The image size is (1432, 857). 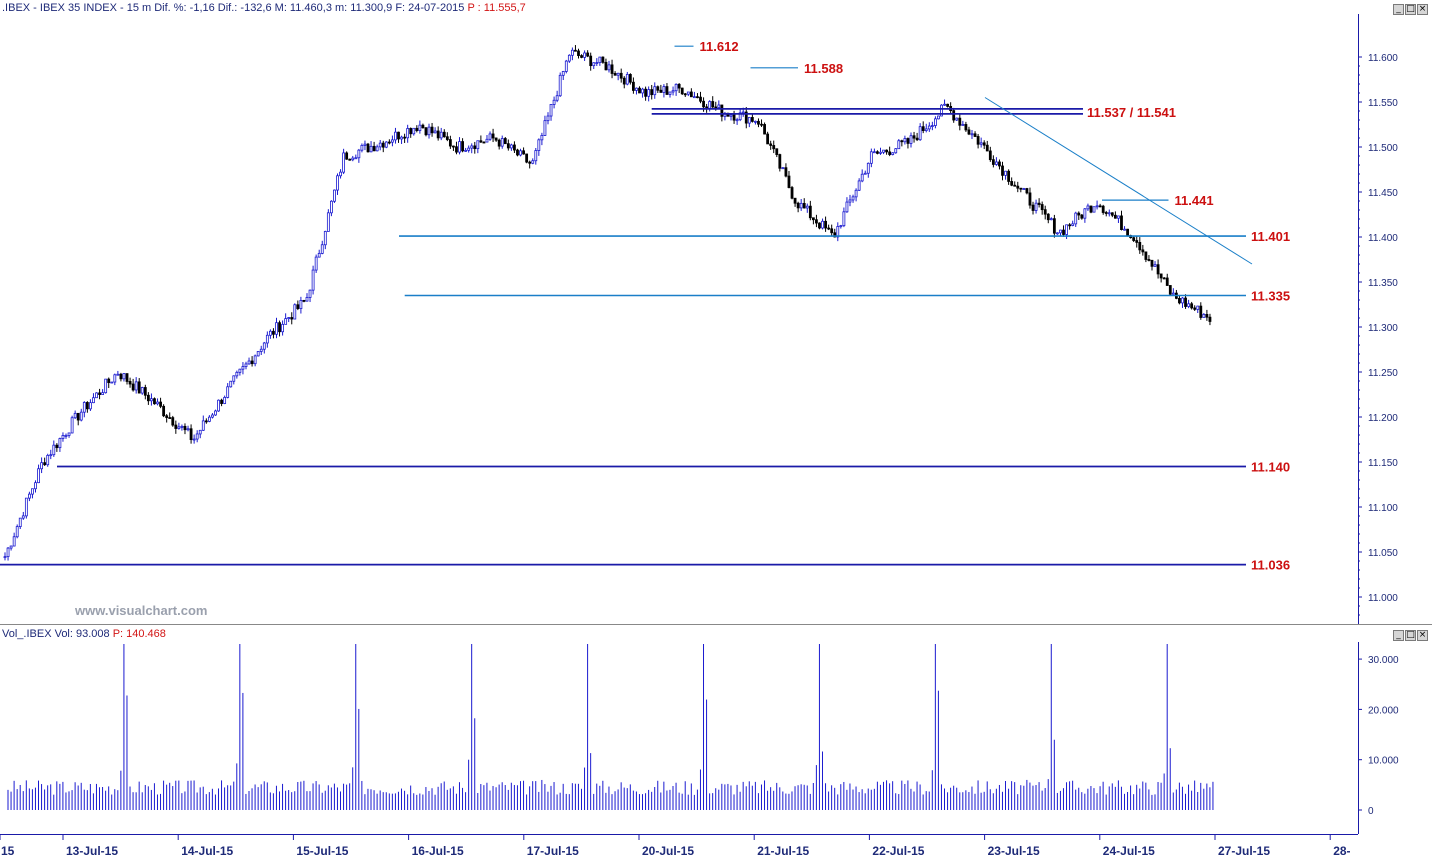 What do you see at coordinates (1422, 9) in the screenshot?
I see `price-close-icon: ×` at bounding box center [1422, 9].